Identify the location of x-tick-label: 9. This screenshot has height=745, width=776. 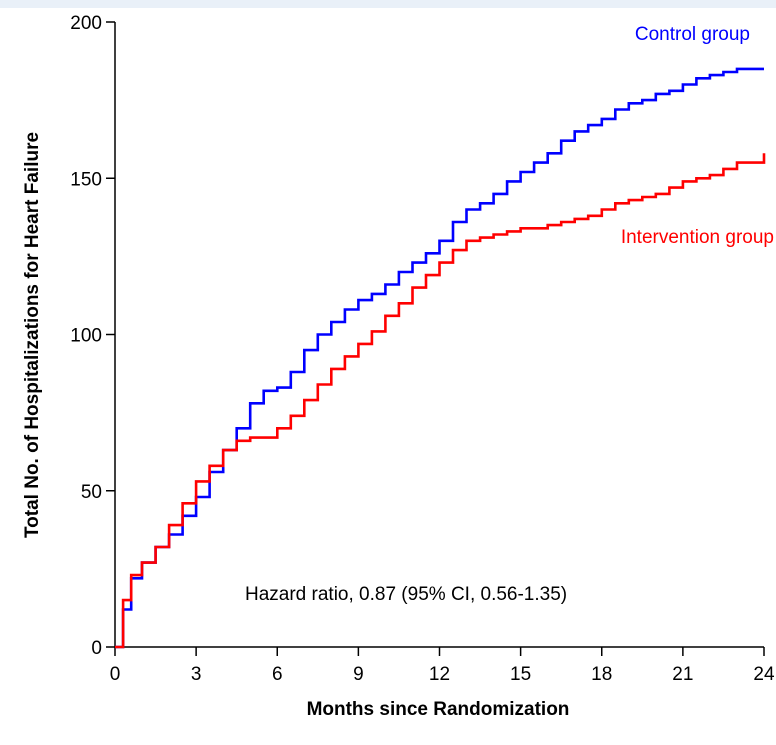
(358, 674).